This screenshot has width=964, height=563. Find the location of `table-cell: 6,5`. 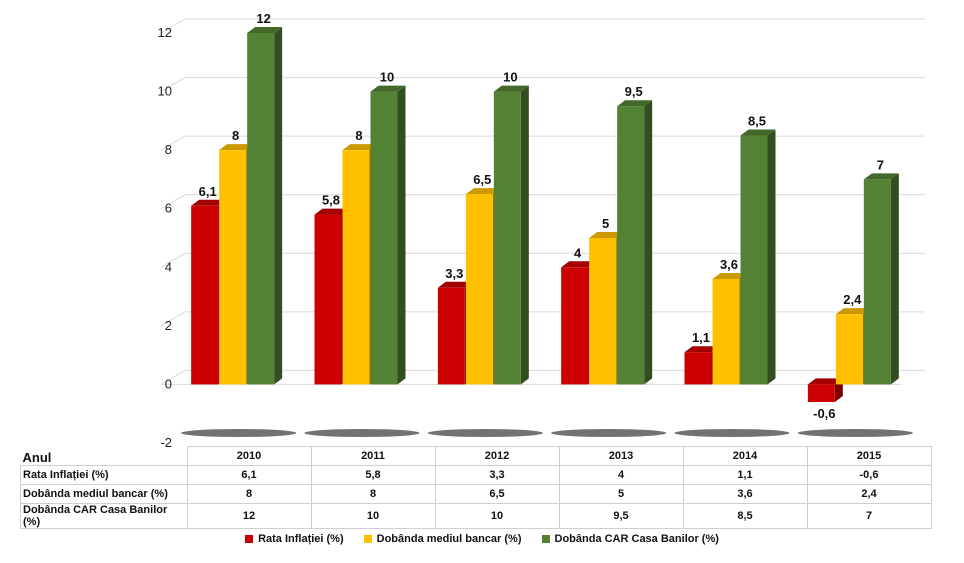

table-cell: 6,5 is located at coordinates (497, 494).